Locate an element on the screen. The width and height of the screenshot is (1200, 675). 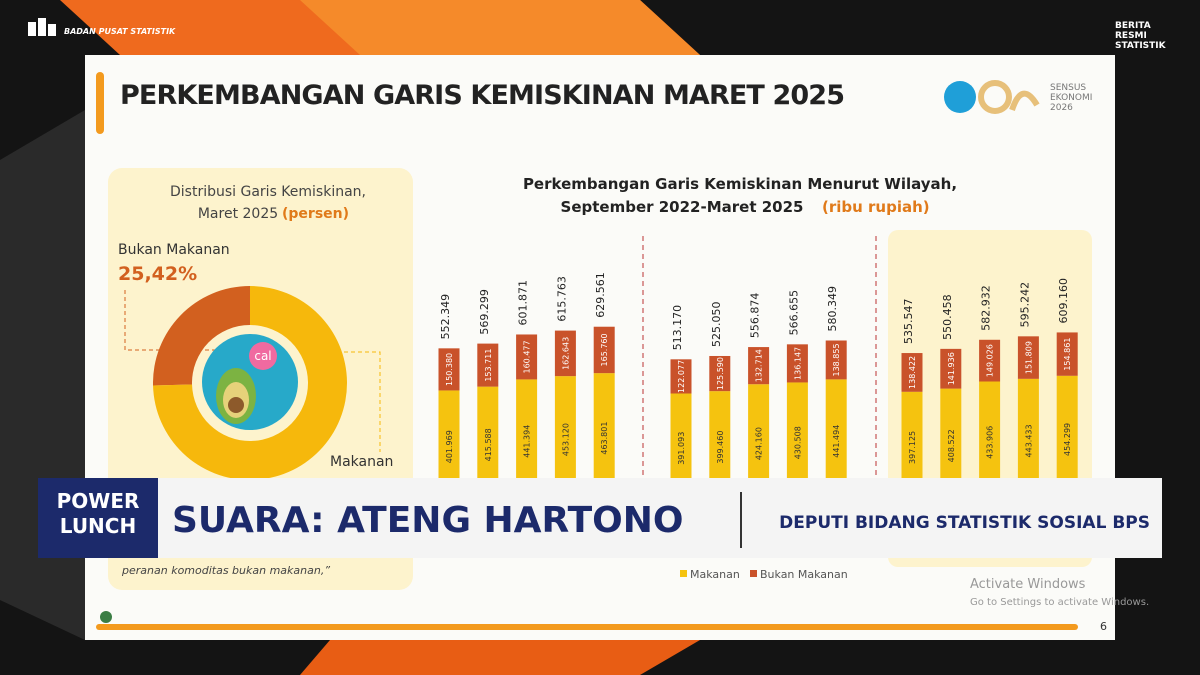
segment-label: 153.711 is located at coordinates (488, 365).